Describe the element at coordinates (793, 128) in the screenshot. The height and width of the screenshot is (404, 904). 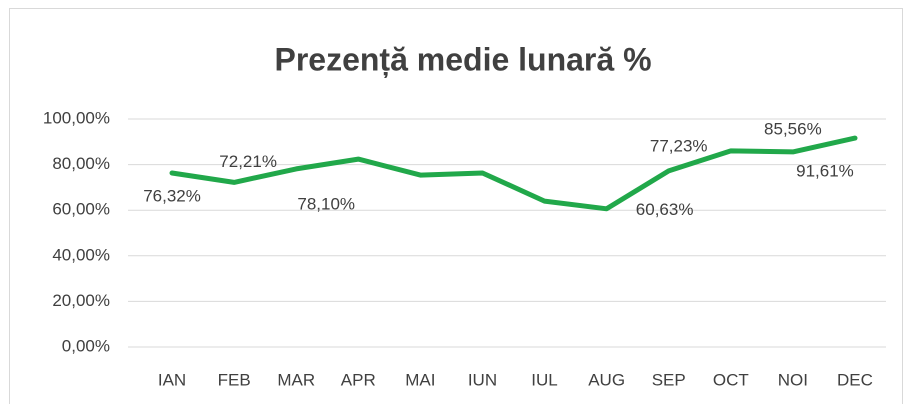
I see `data-label: 85,56%` at that location.